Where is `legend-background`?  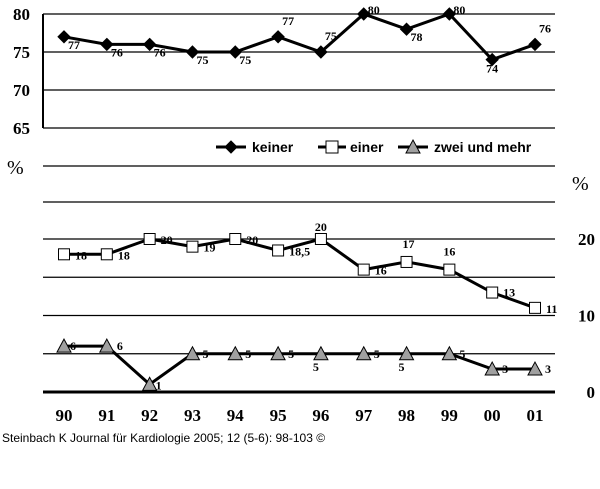 legend-background is located at coordinates (381, 147).